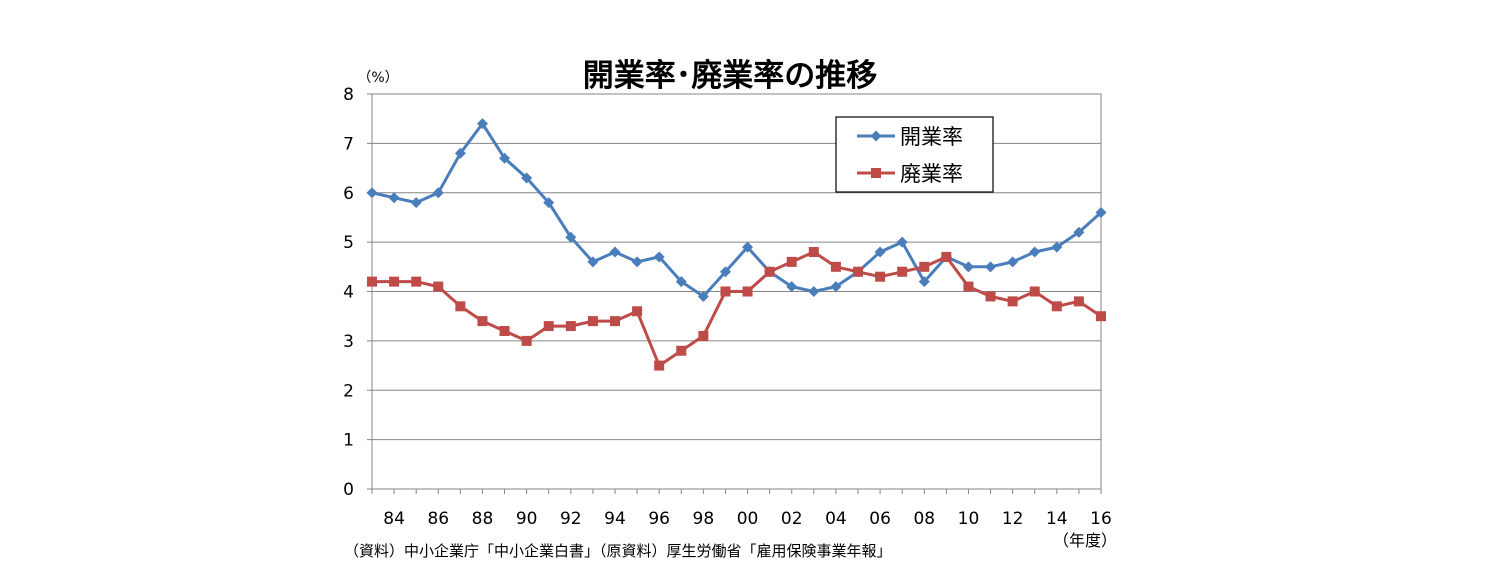  What do you see at coordinates (348, 243) in the screenshot?
I see `y-tick-label: 5` at bounding box center [348, 243].